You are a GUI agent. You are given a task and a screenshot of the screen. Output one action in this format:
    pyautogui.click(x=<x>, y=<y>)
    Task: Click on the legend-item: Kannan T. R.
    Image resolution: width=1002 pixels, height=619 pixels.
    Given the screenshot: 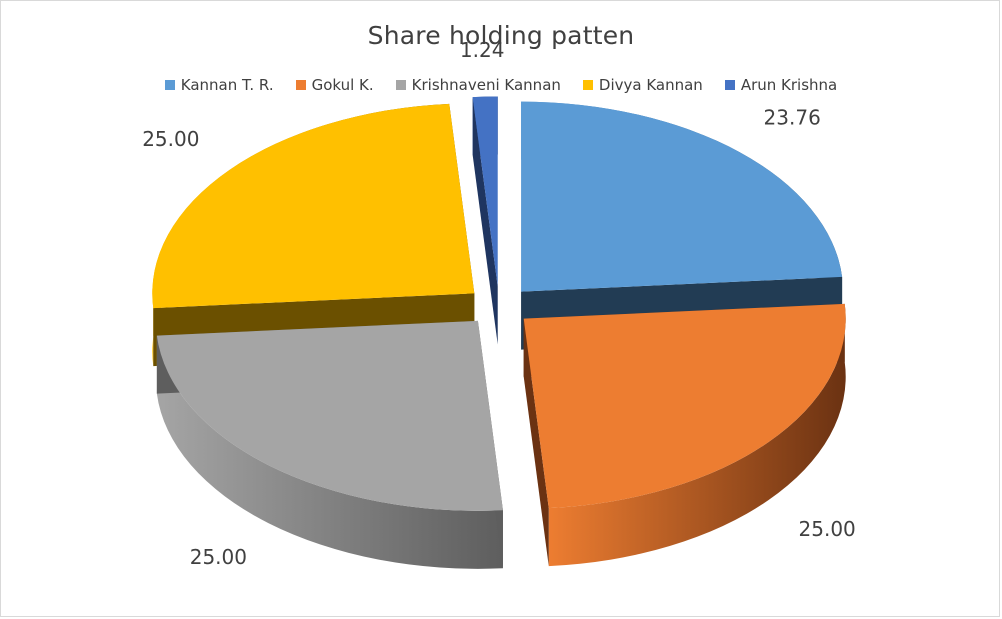 What is the action you would take?
    pyautogui.click(x=219, y=85)
    